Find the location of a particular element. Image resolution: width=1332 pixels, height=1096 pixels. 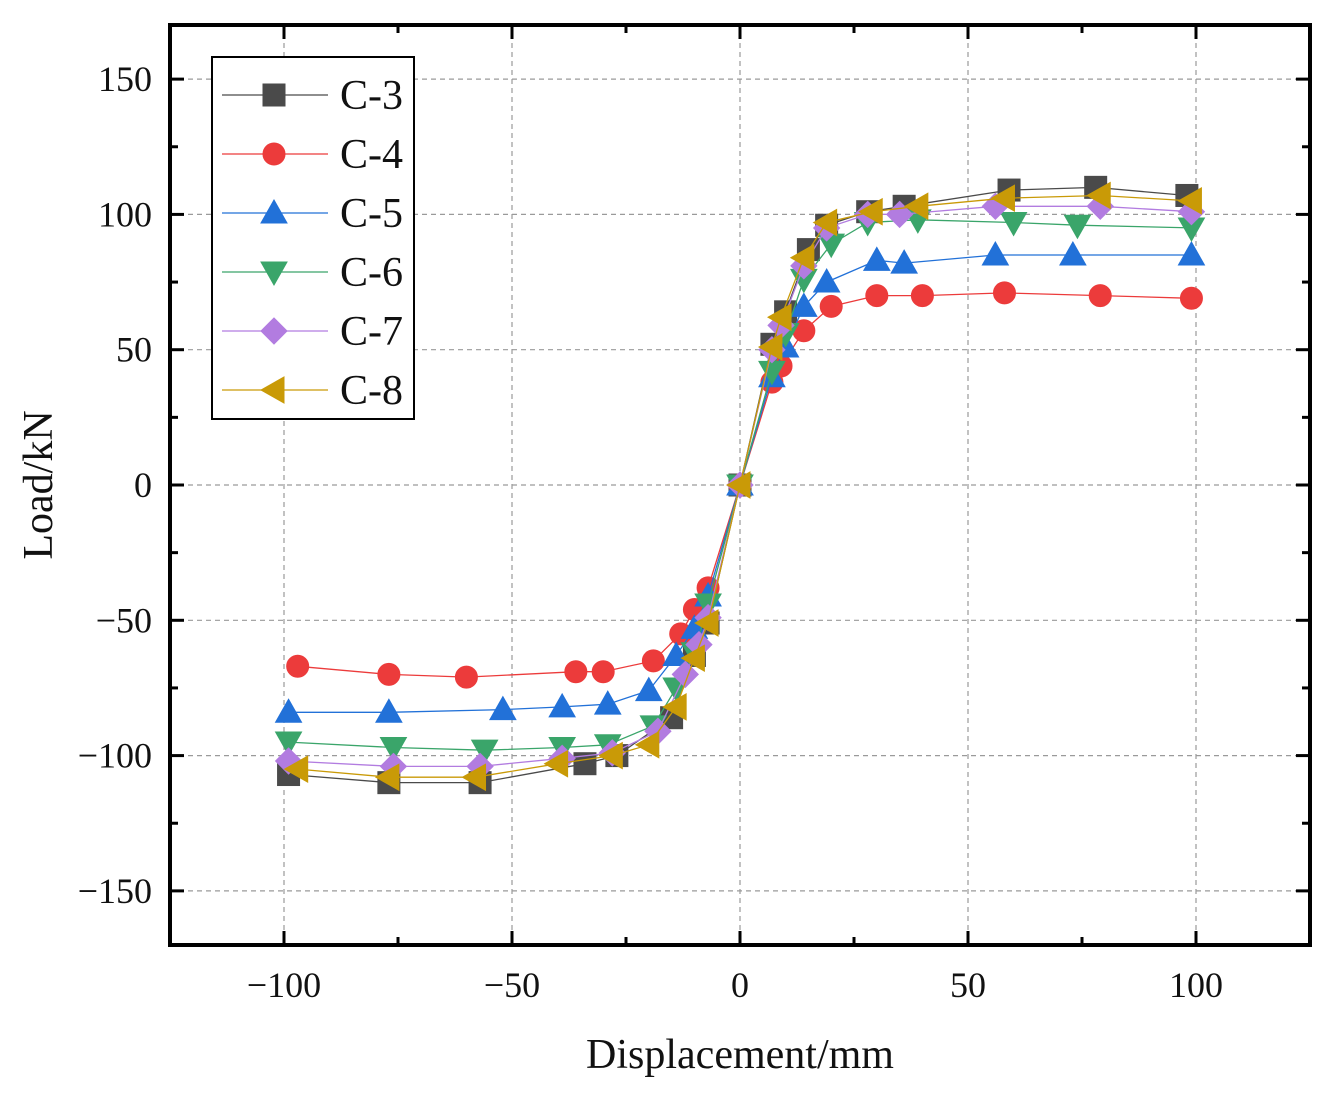

legend-item-C-8: C-8 is located at coordinates (312, 391).